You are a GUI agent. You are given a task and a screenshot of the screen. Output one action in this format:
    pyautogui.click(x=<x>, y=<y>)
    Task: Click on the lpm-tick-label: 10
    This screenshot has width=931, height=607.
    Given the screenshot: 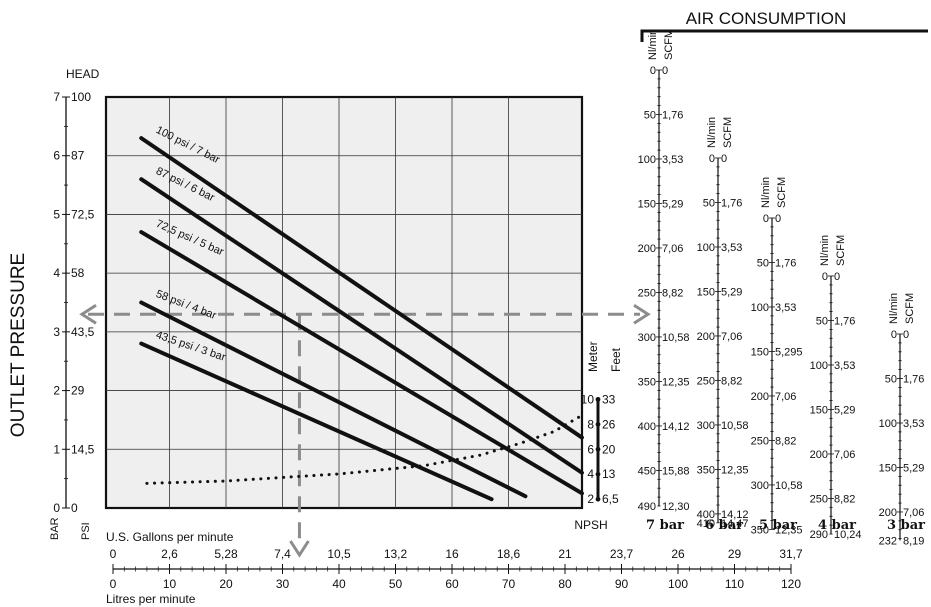 What is the action you would take?
    pyautogui.click(x=170, y=584)
    